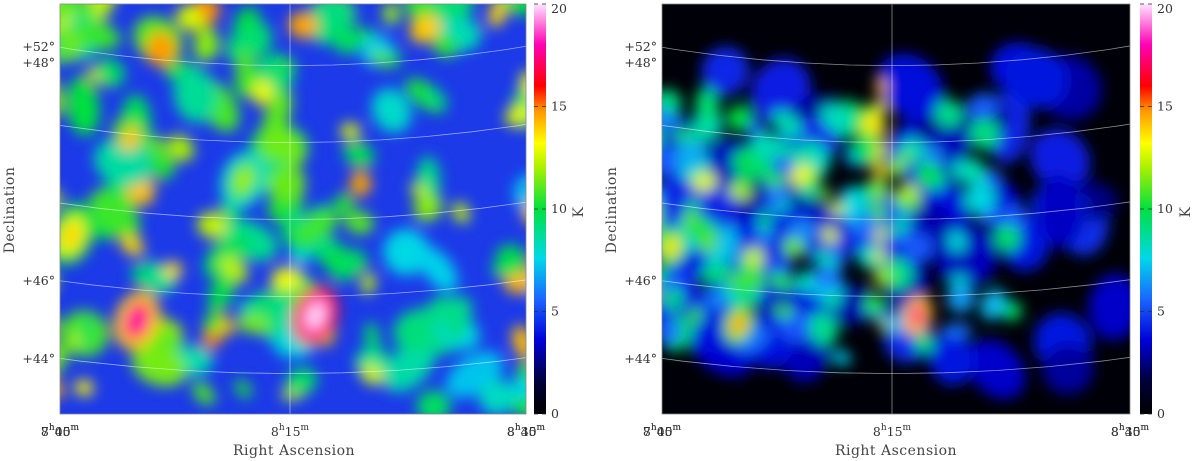  Describe the element at coordinates (579, 211) in the screenshot. I see `left-colorbar-unit: K` at that location.